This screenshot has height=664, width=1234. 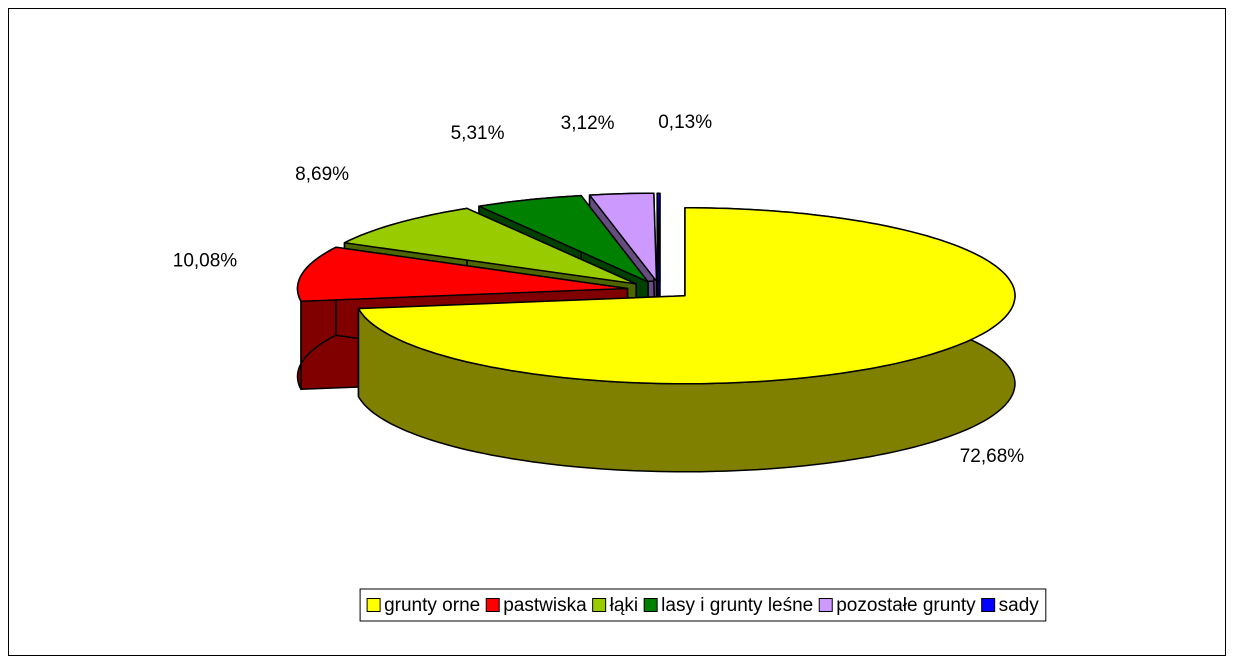 I want to click on legend-label: łąki, so click(x=624, y=605).